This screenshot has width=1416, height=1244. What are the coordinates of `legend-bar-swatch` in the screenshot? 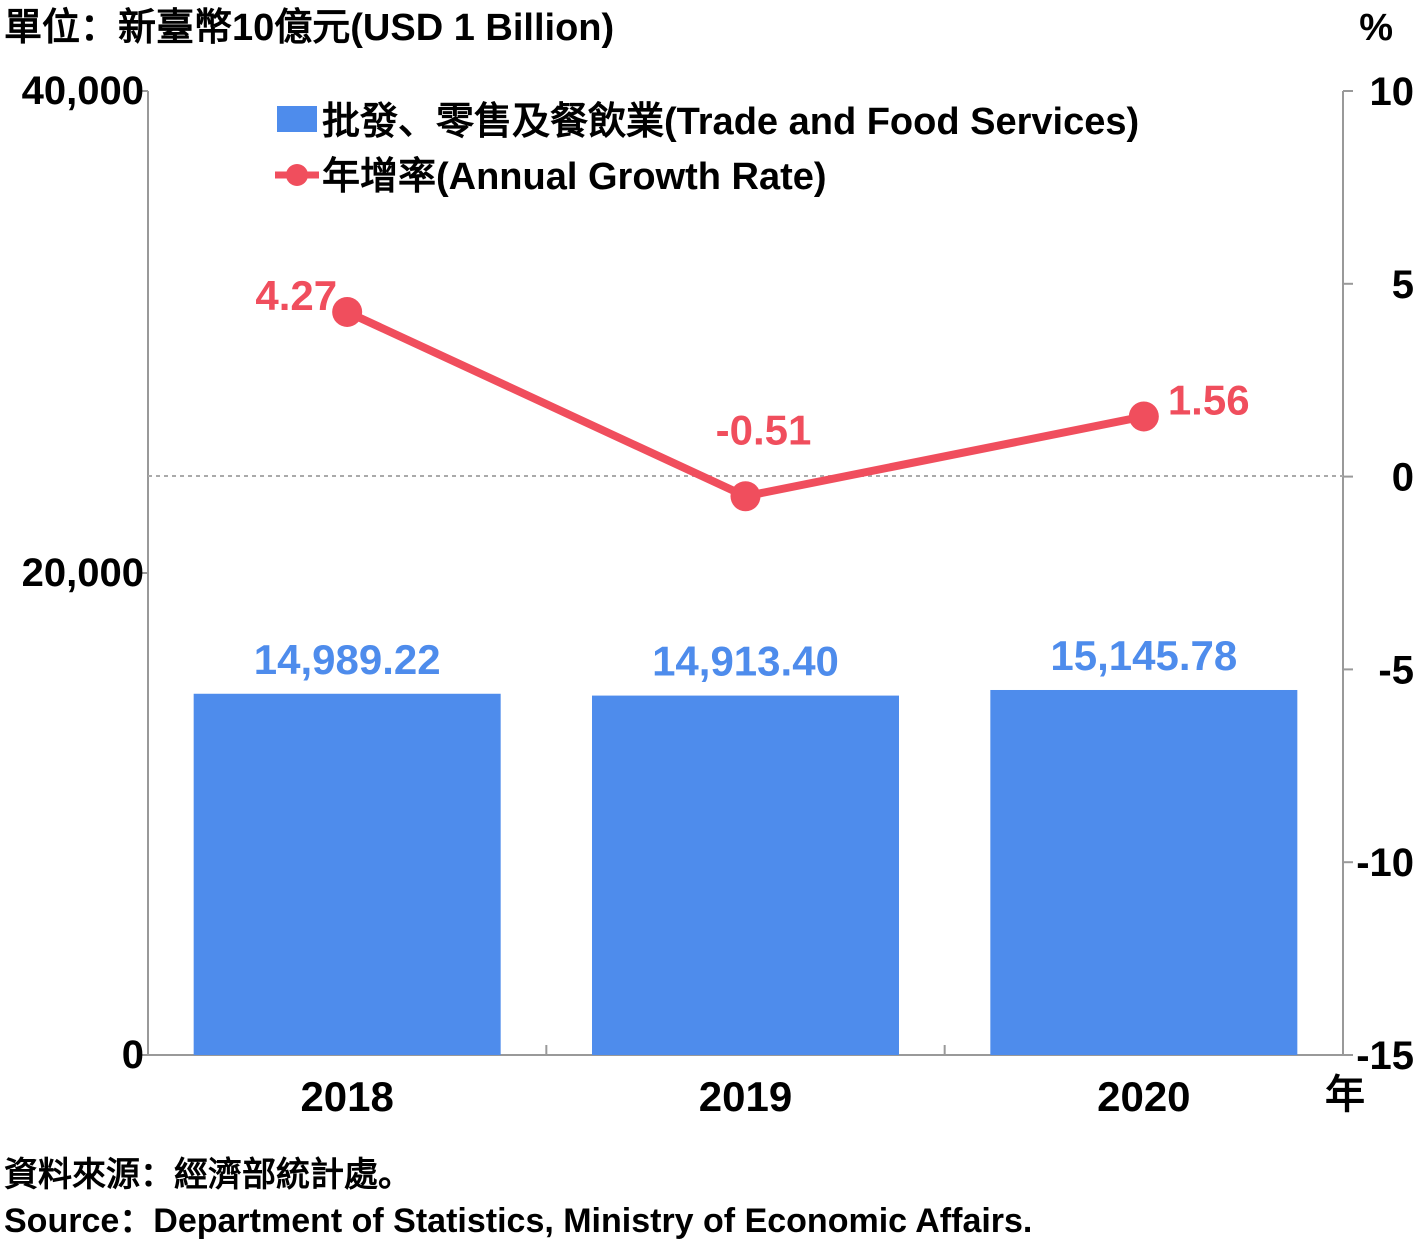 It's located at (297, 119).